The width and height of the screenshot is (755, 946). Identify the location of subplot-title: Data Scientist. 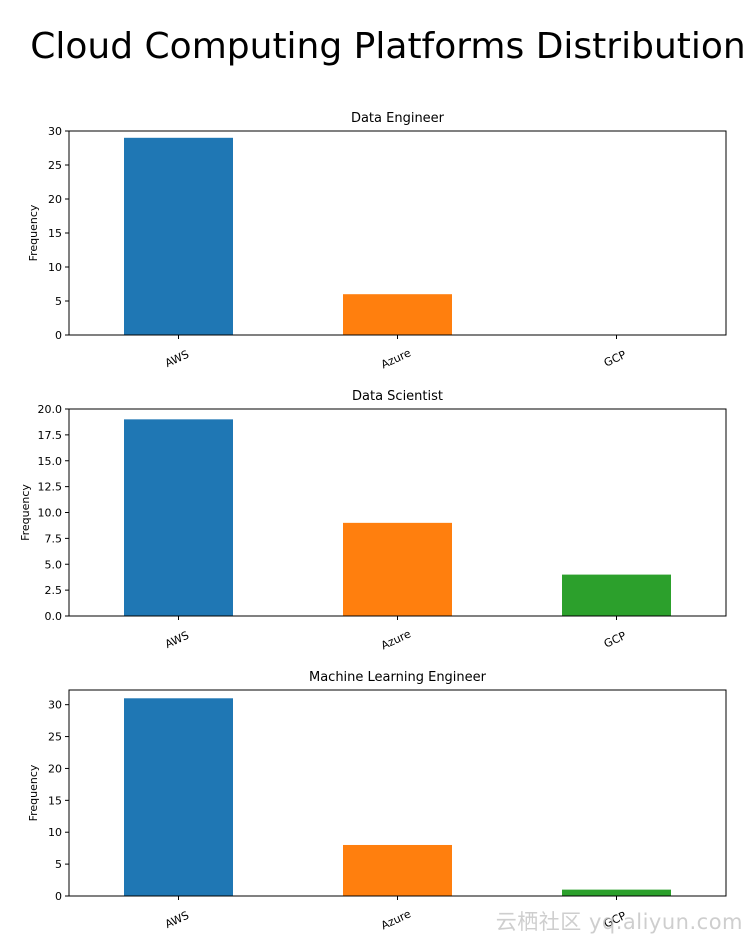
(397, 396).